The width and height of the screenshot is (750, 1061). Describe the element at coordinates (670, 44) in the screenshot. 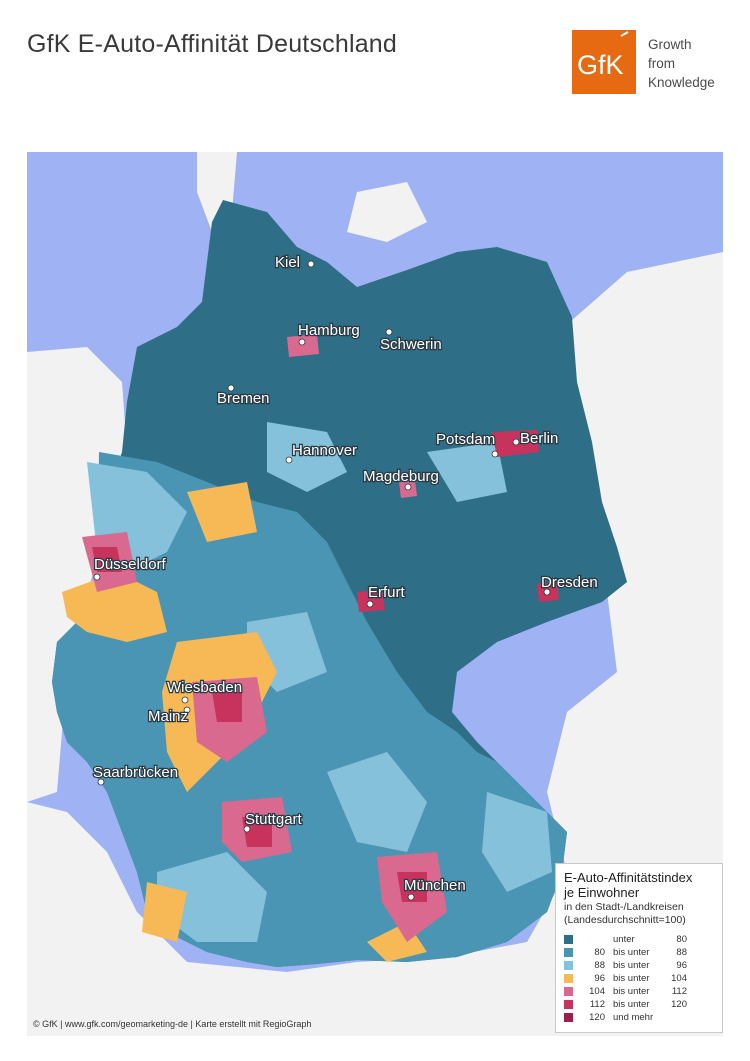

I see `logo-line: Growth` at that location.